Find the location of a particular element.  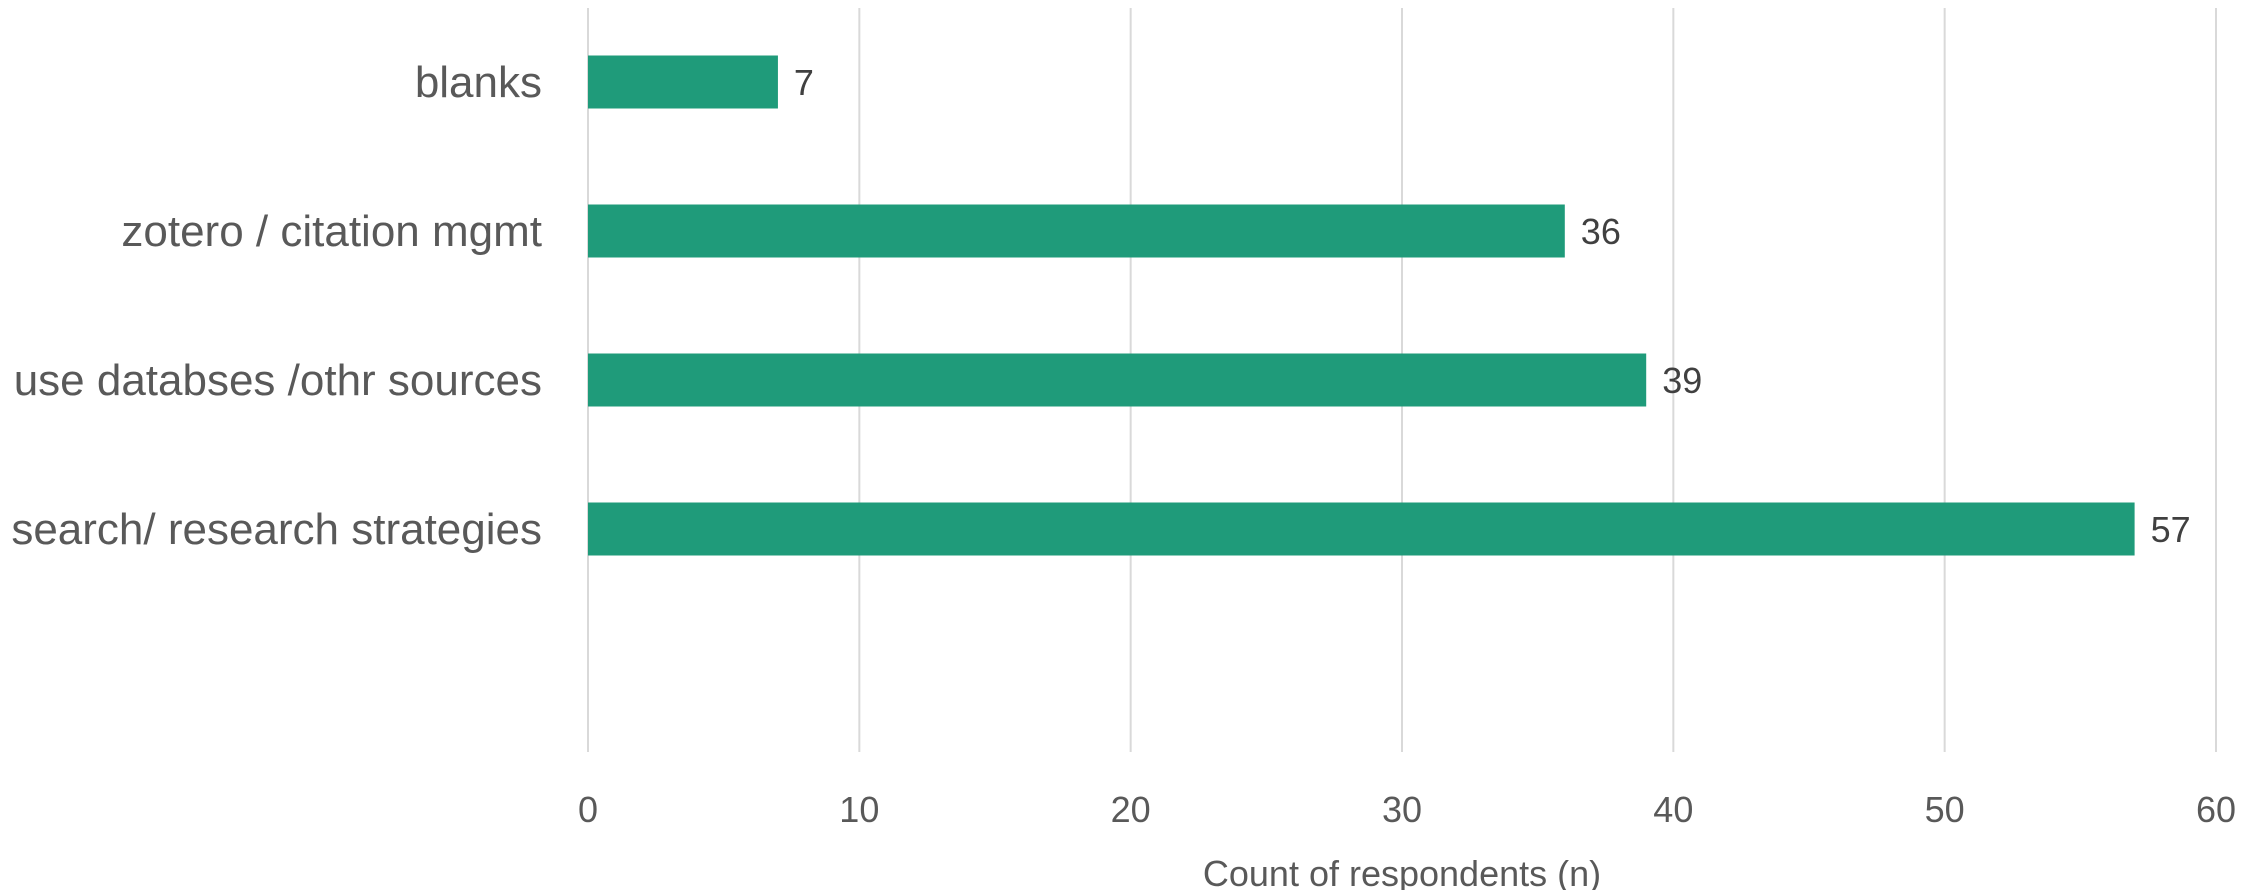

category-label-zotero-citation-mgmt: zotero / citation mgmt is located at coordinates (331, 231).